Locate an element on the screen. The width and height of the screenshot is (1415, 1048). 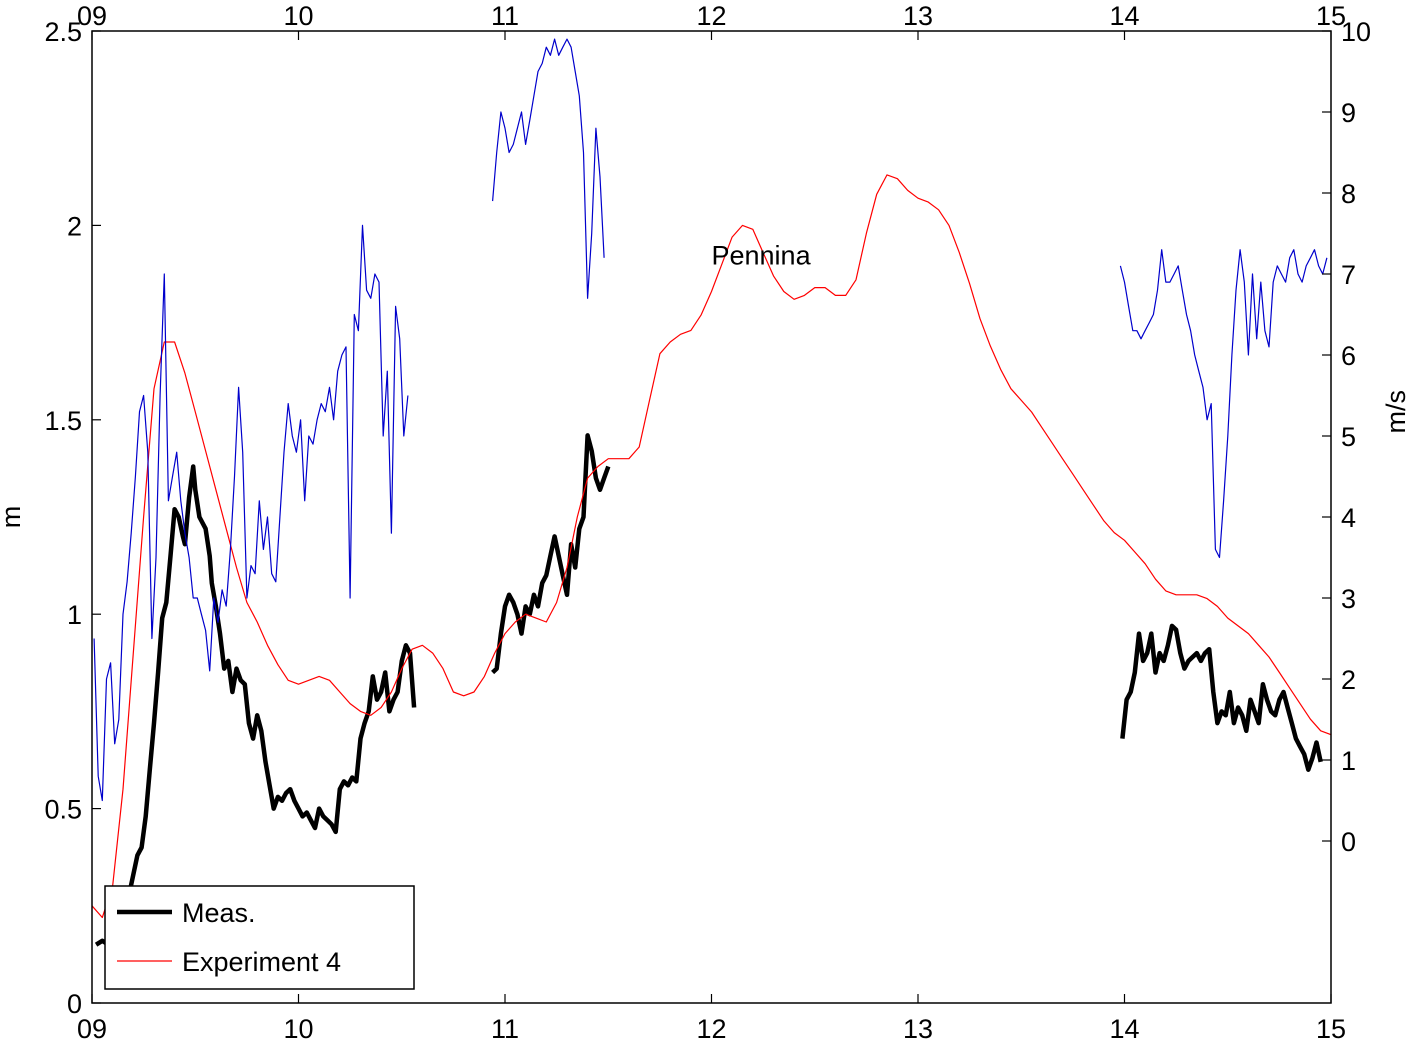
y-right-tick-label: 5 is located at coordinates (1348, 437).